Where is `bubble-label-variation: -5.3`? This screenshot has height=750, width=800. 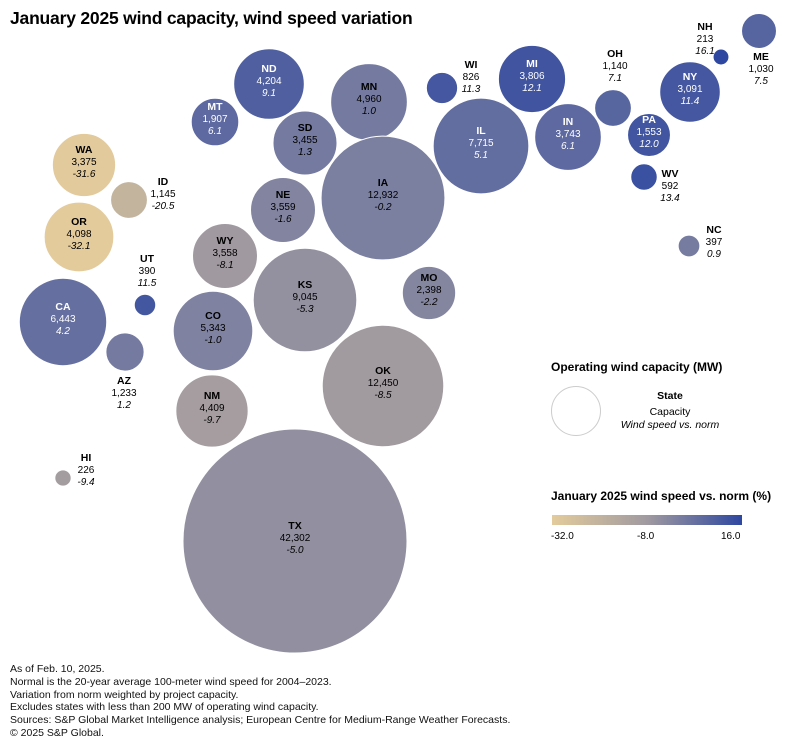 bubble-label-variation: -5.3 is located at coordinates (305, 309).